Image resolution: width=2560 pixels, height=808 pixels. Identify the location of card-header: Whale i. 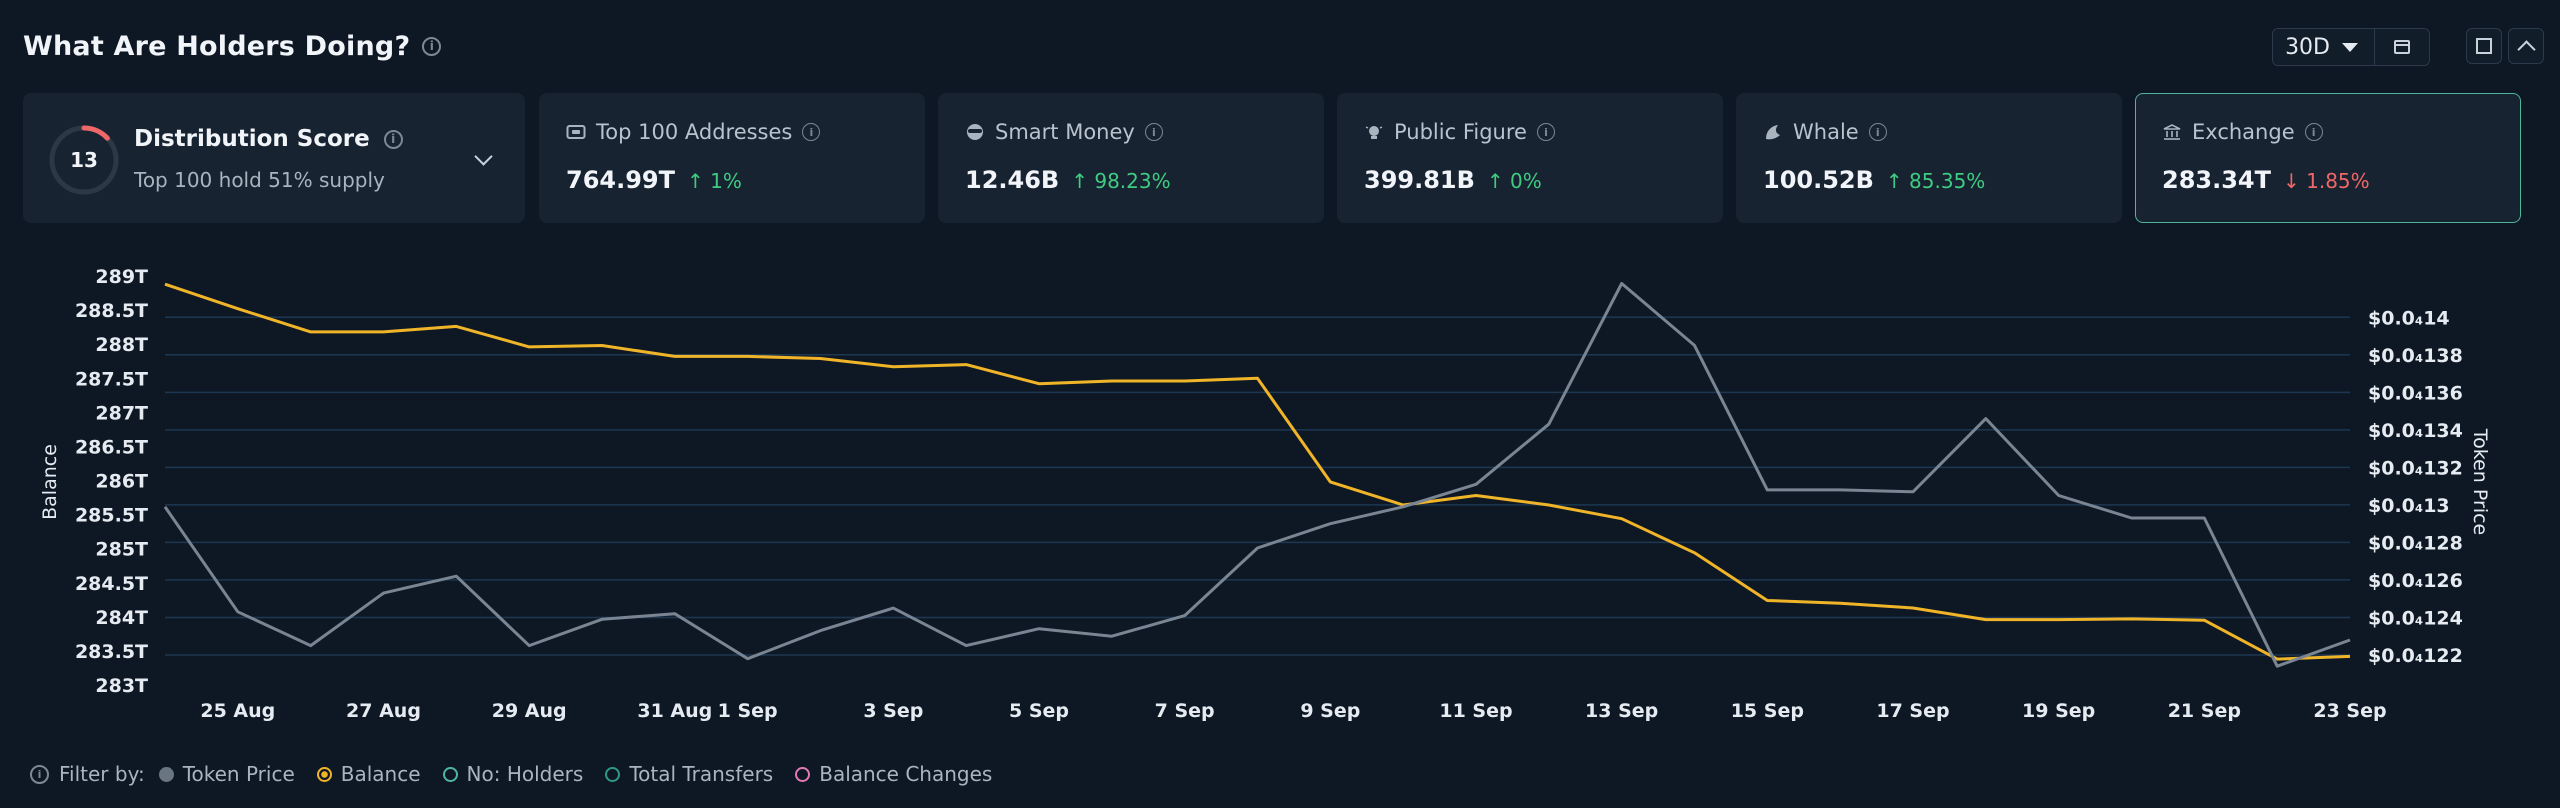
(1825, 132).